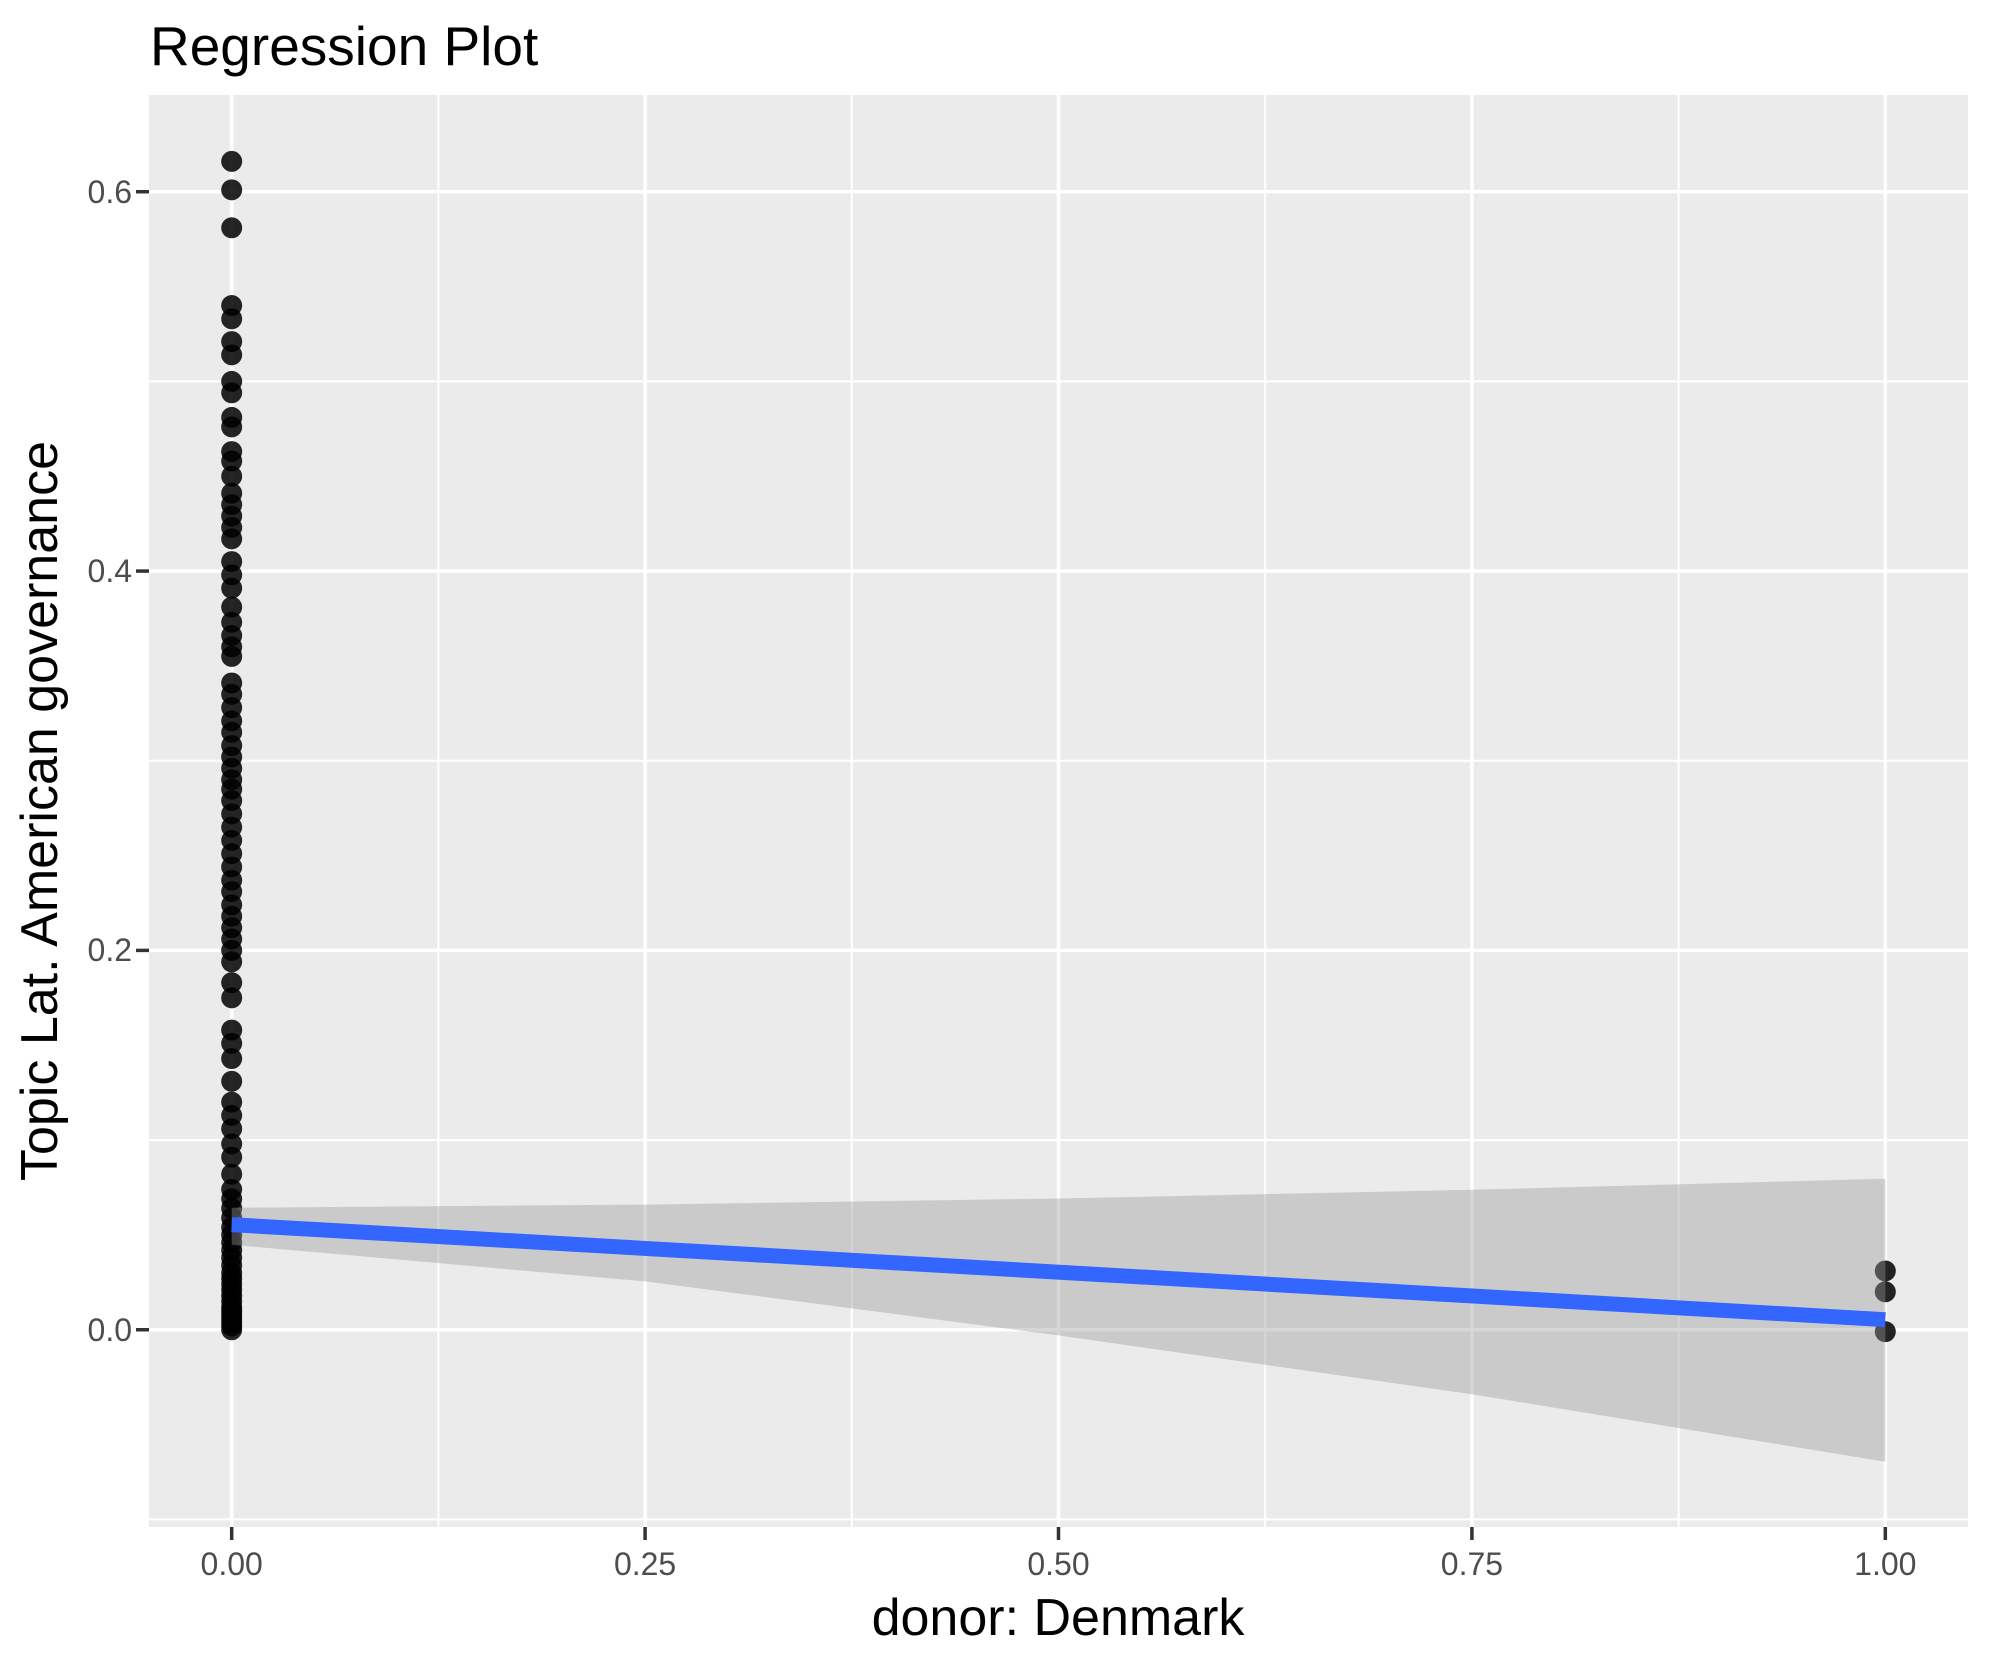  Describe the element at coordinates (1058, 1272) in the screenshot. I see `regression-line` at that location.